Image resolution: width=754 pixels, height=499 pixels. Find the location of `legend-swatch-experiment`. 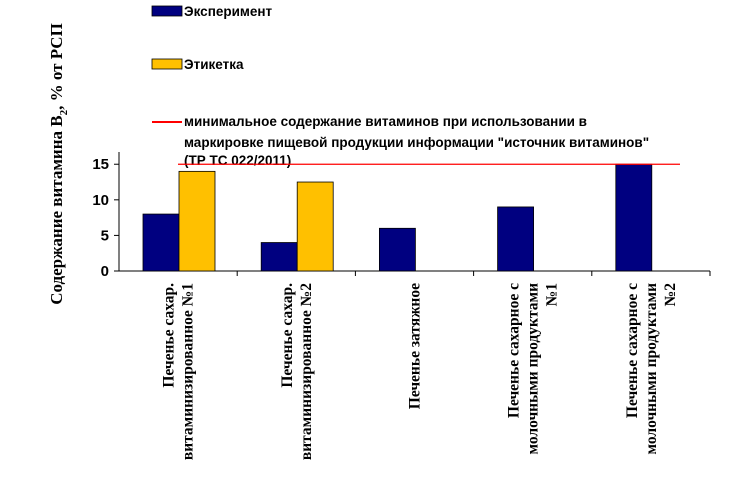

legend-swatch-experiment is located at coordinates (167, 11).